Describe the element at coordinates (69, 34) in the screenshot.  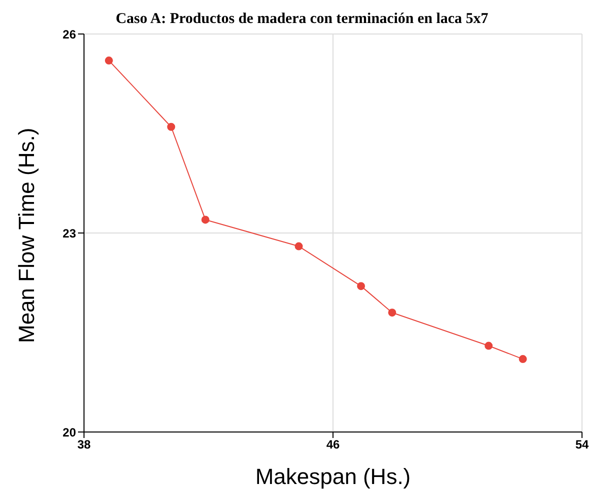
I see `y-tick-label: 26` at that location.